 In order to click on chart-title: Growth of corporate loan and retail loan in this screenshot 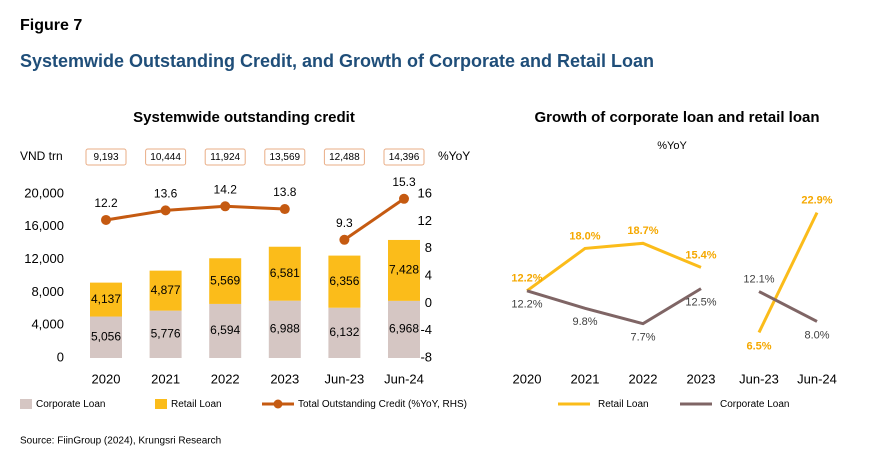, I will do `click(676, 117)`.